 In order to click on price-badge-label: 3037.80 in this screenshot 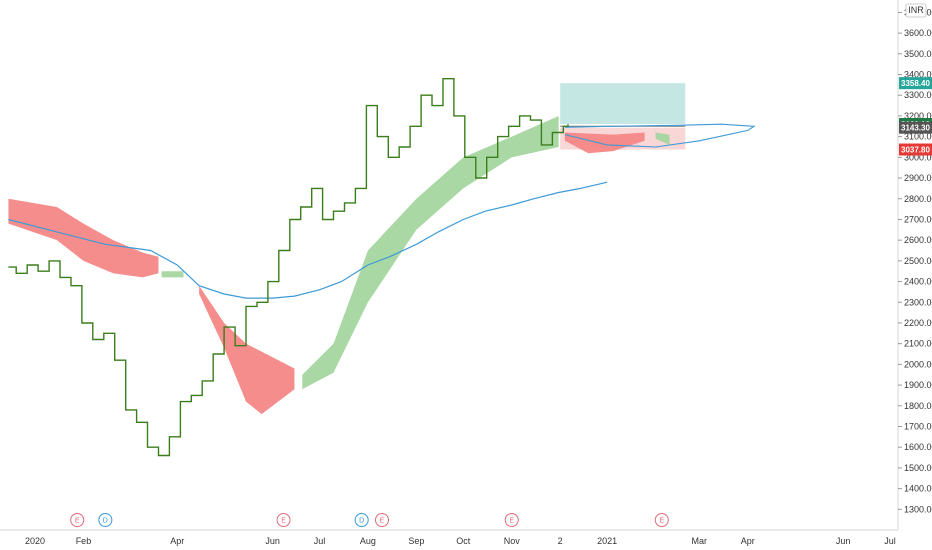, I will do `click(915, 150)`.